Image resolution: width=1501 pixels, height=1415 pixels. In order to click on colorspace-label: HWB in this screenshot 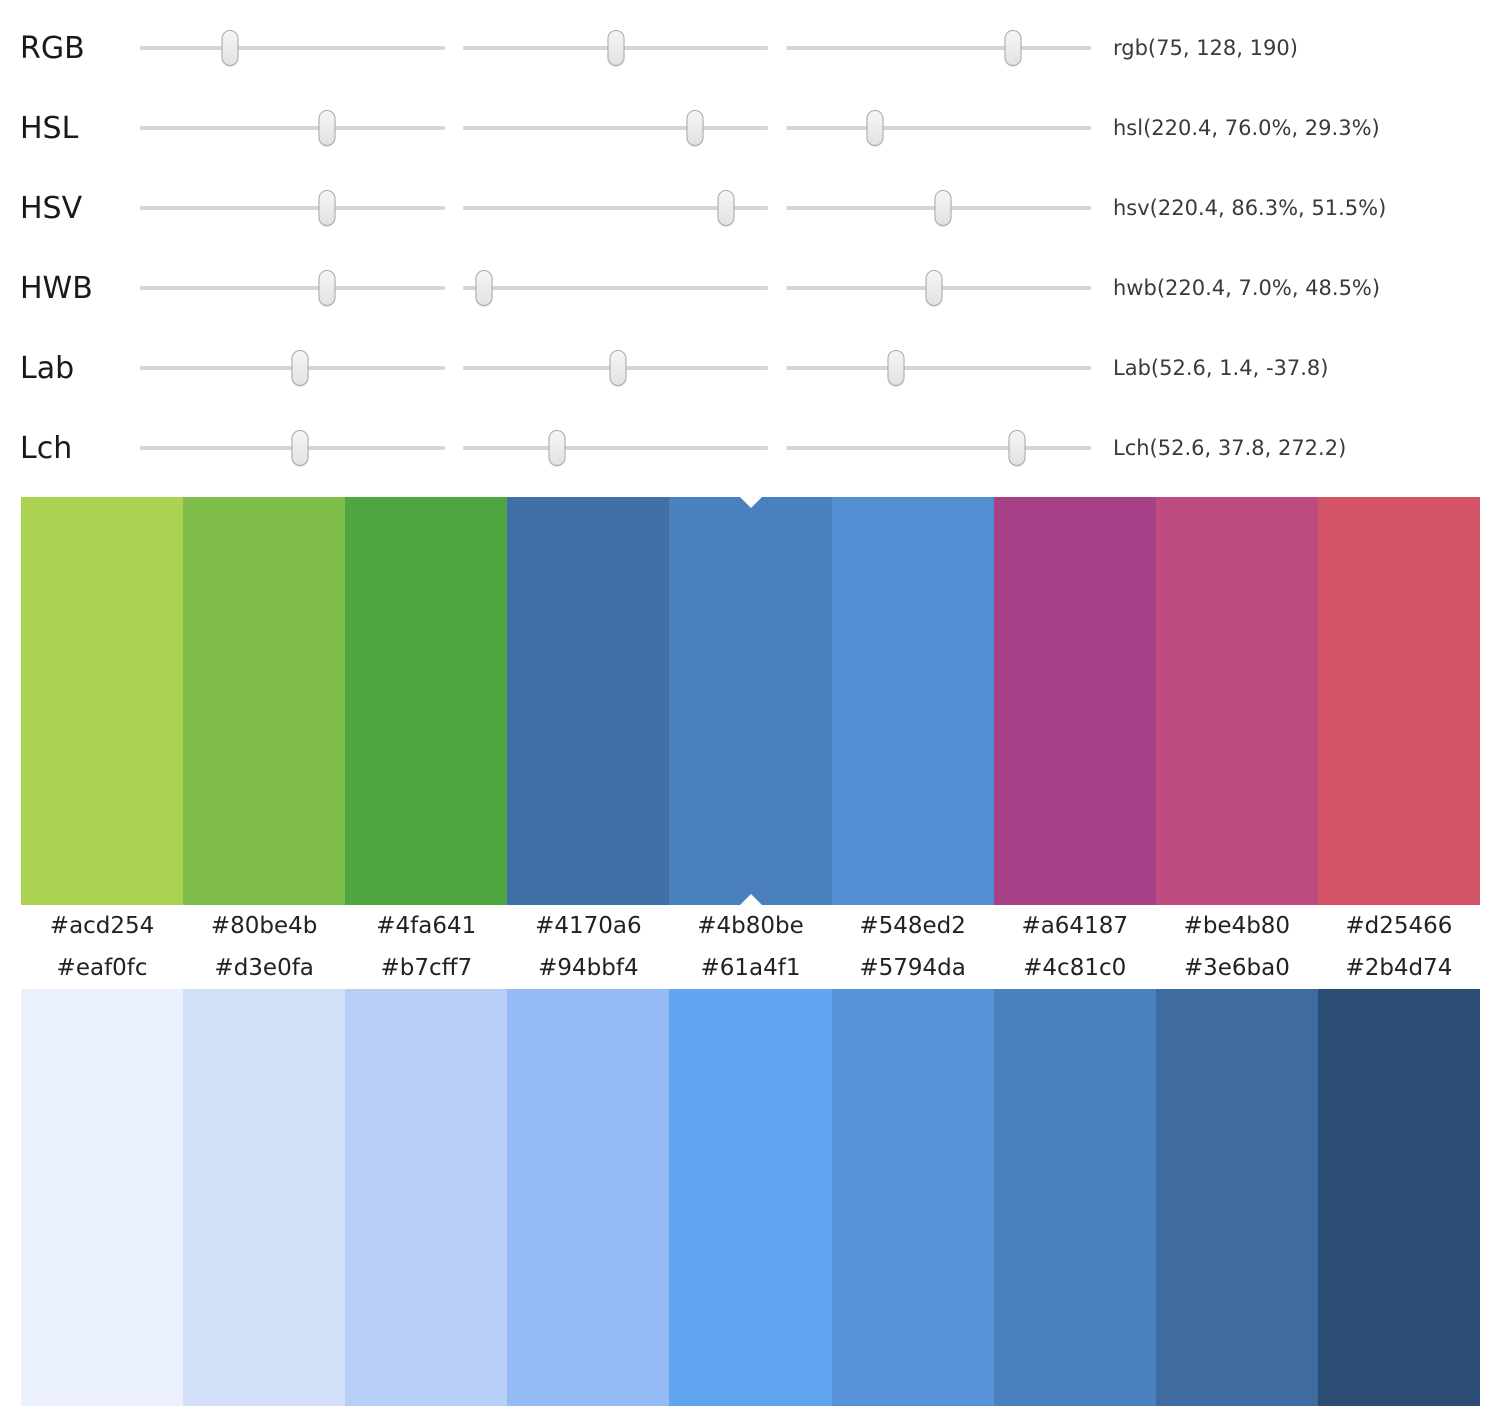, I will do `click(56, 288)`.